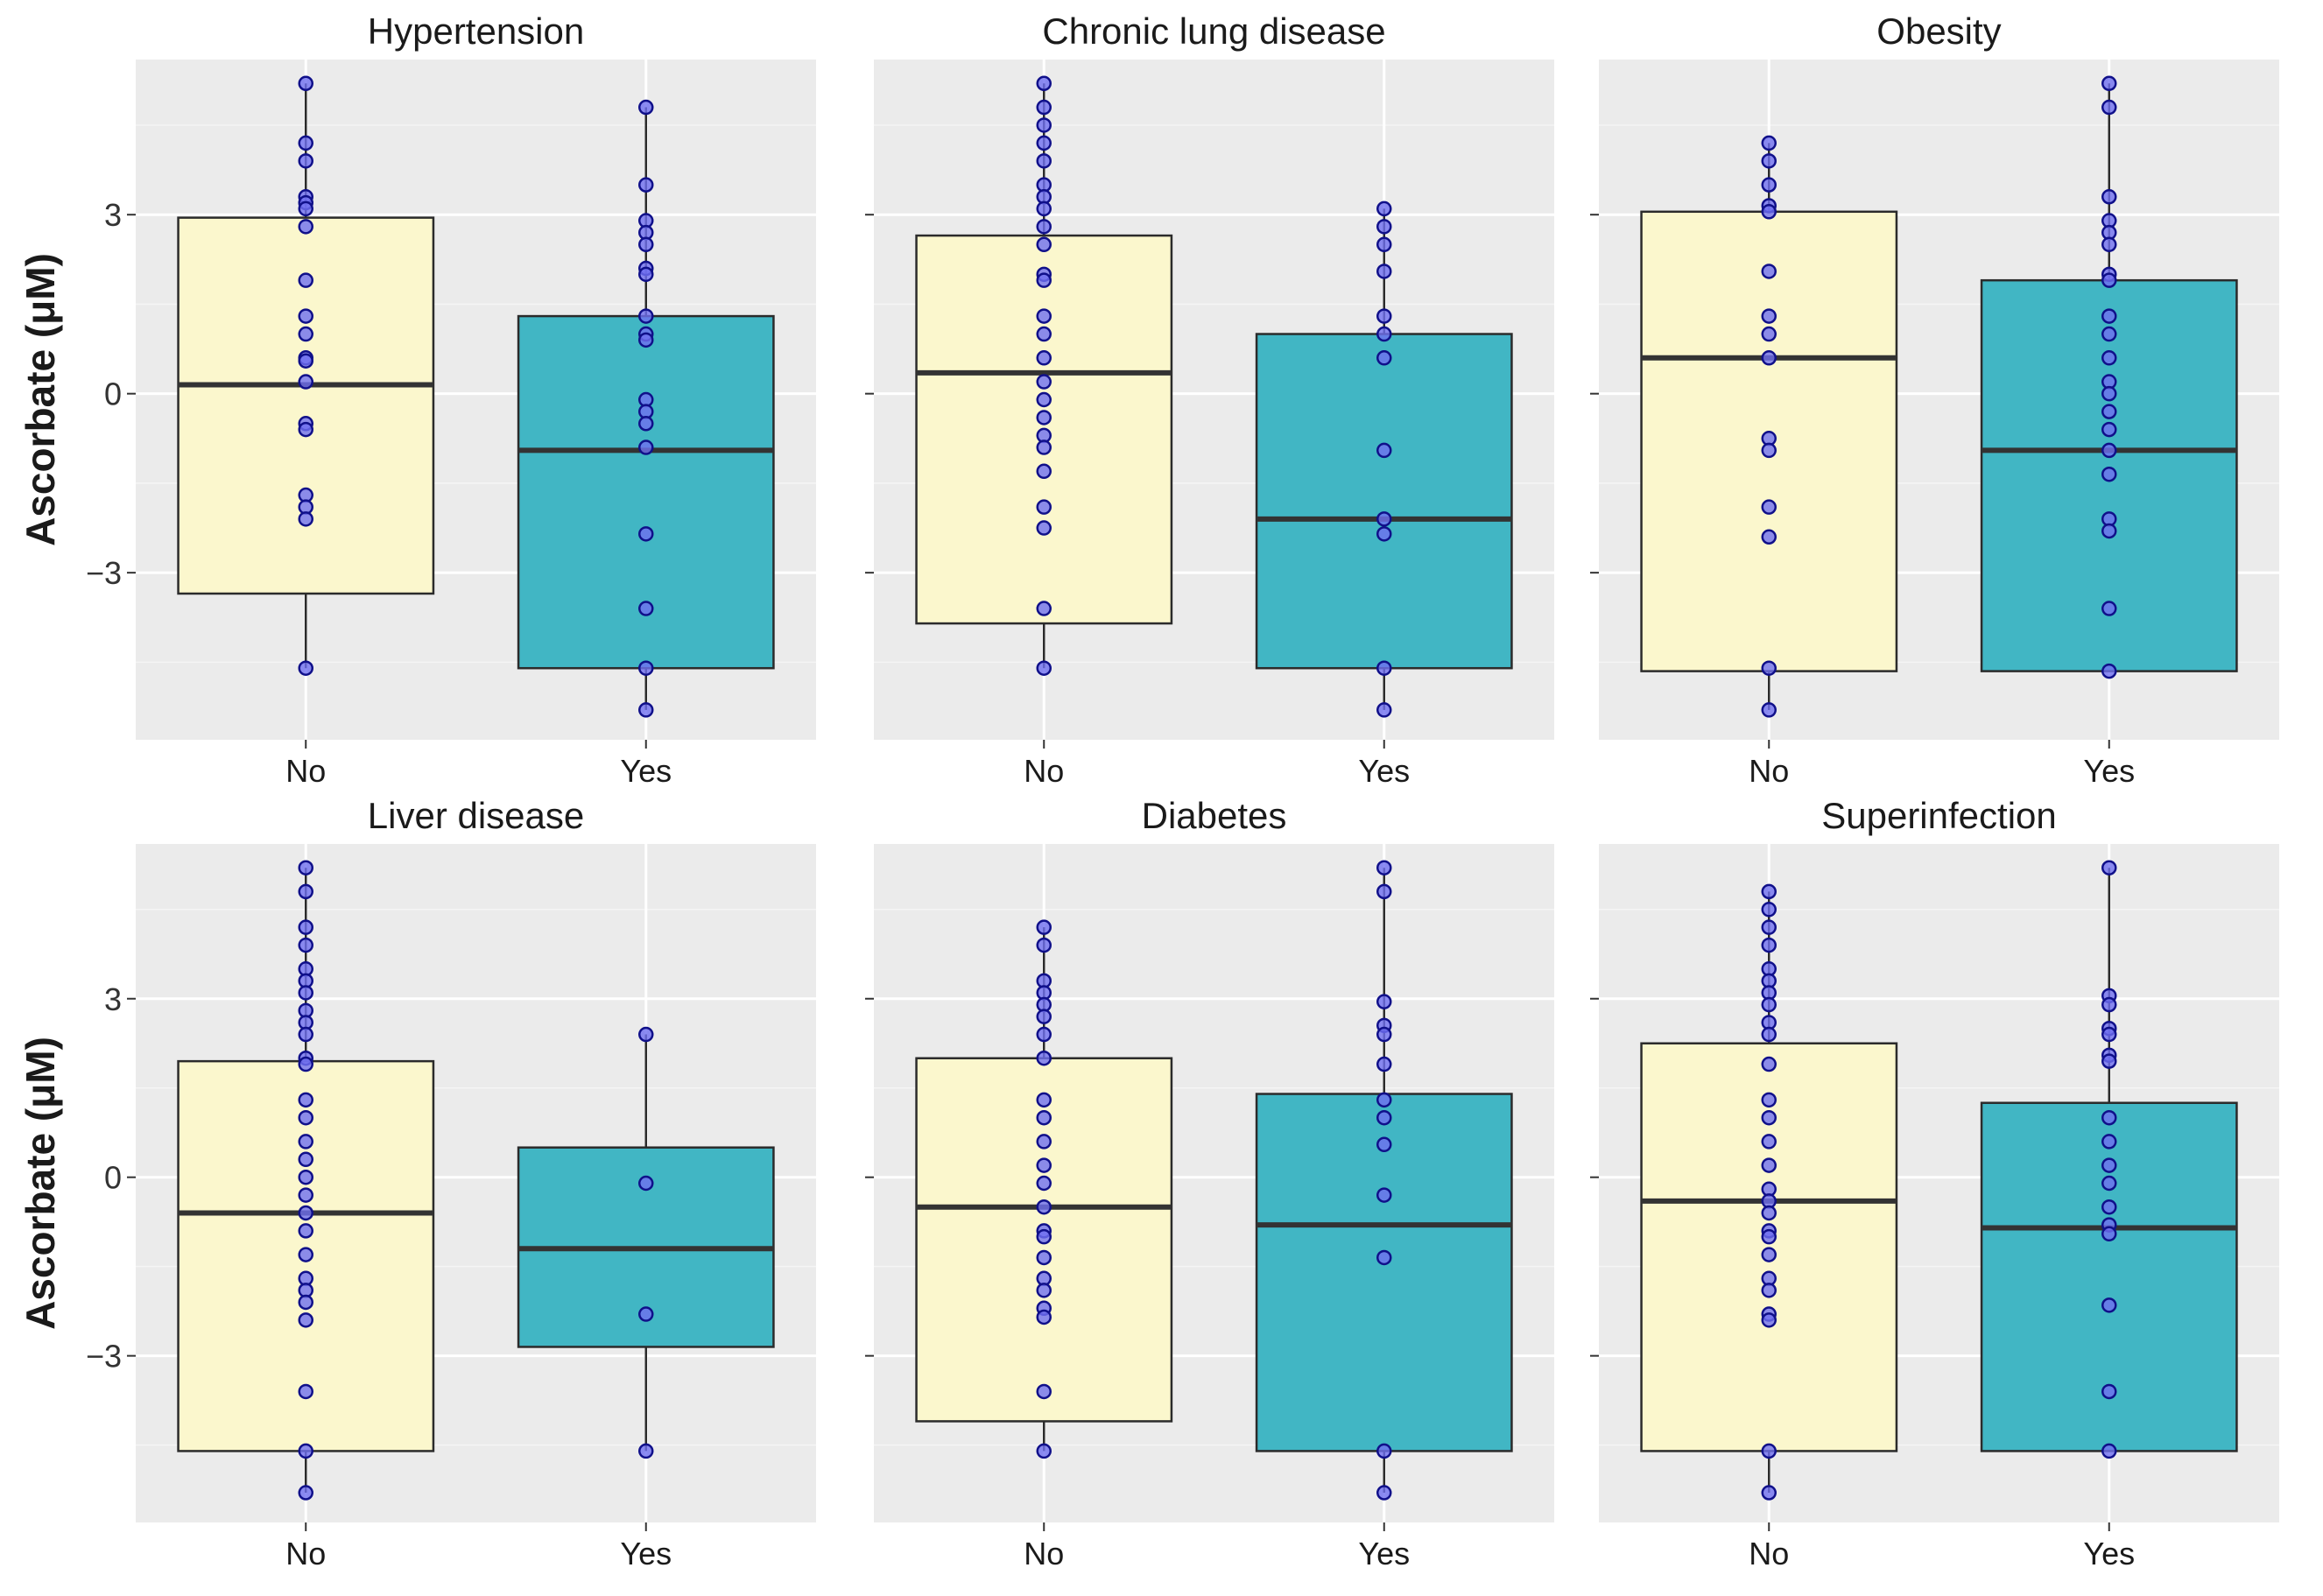 Image resolution: width=2323 pixels, height=1596 pixels. I want to click on panel-title: Chronic lung disease, so click(1213, 31).